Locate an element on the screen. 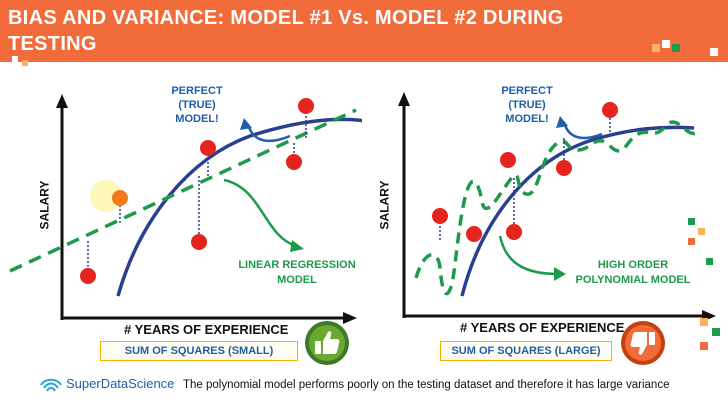  superdatascience-logo-icon is located at coordinates (51, 385).